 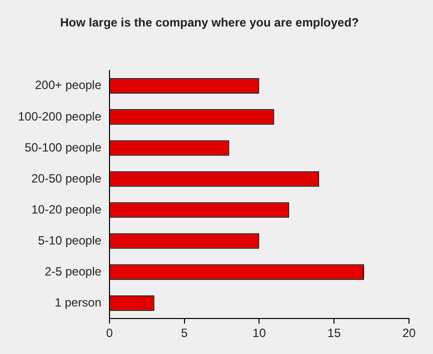 What do you see at coordinates (68, 85) in the screenshot?
I see `y-tick-label: 200+ people` at bounding box center [68, 85].